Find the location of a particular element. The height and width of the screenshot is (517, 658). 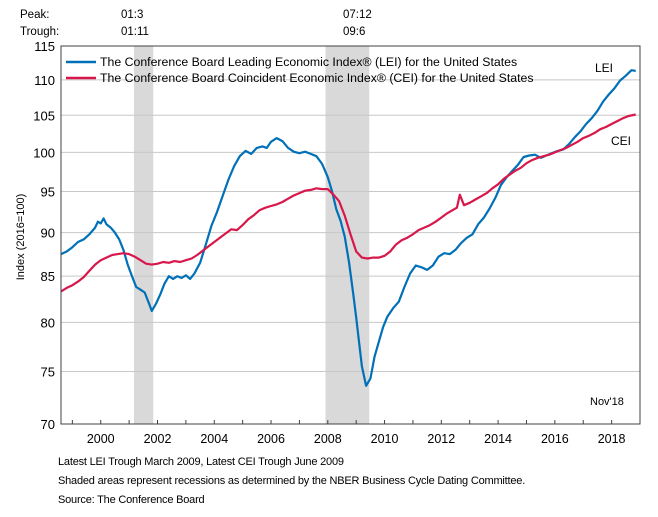

y-tick-labels: 70 75 80 85 90 95 100 105 110 115 is located at coordinates (44, 235).